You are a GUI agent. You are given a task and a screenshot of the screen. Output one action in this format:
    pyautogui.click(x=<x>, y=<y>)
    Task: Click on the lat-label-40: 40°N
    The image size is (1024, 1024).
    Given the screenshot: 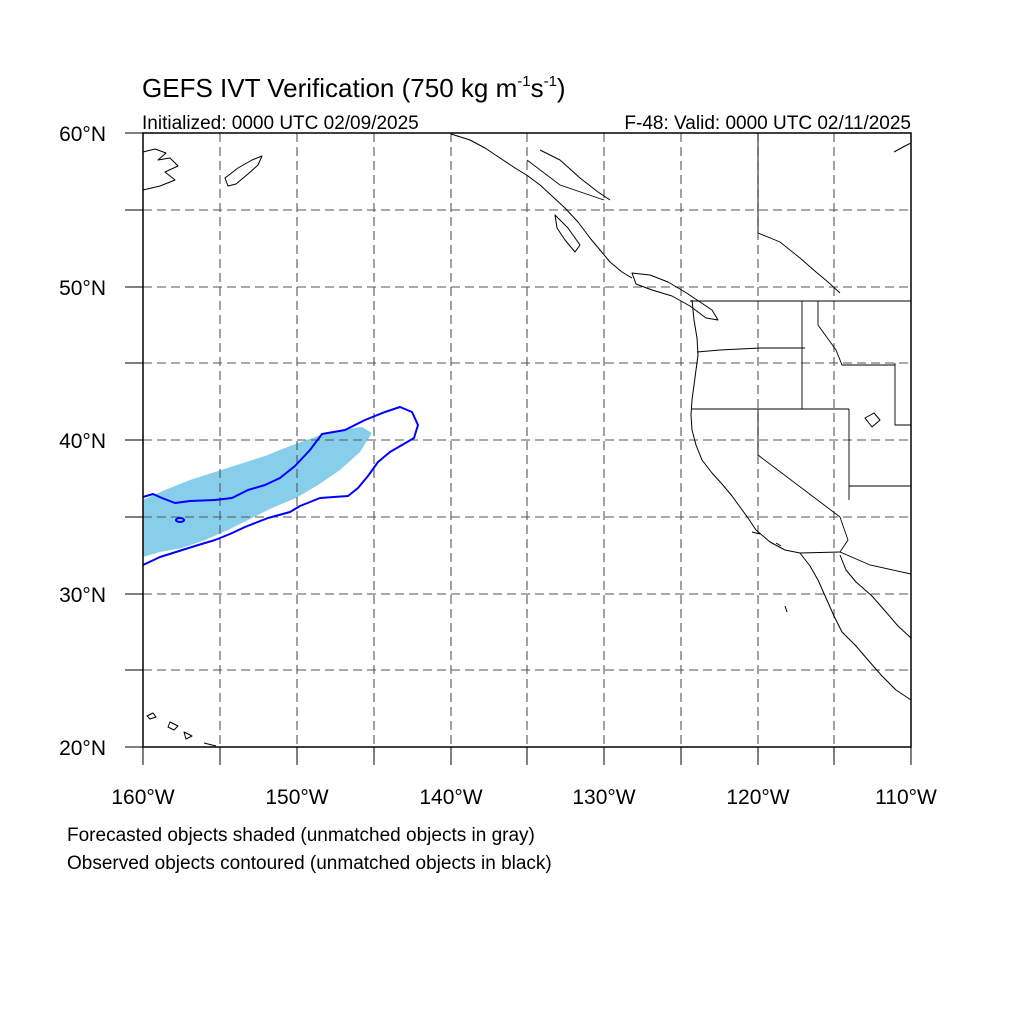 What is the action you would take?
    pyautogui.click(x=82, y=441)
    